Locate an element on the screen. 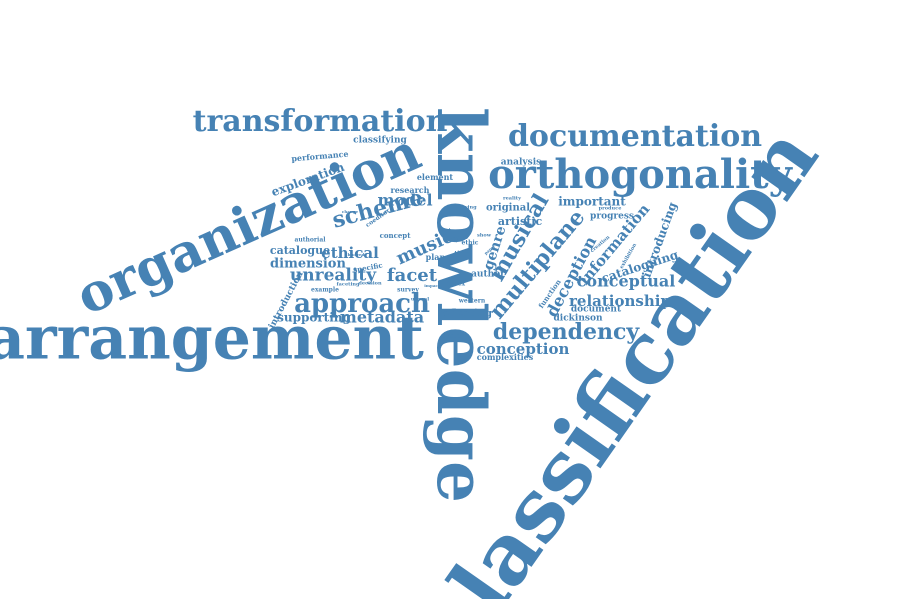 This screenshot has width=900, height=599. cloud-word-loving: loving is located at coordinates (468, 208).